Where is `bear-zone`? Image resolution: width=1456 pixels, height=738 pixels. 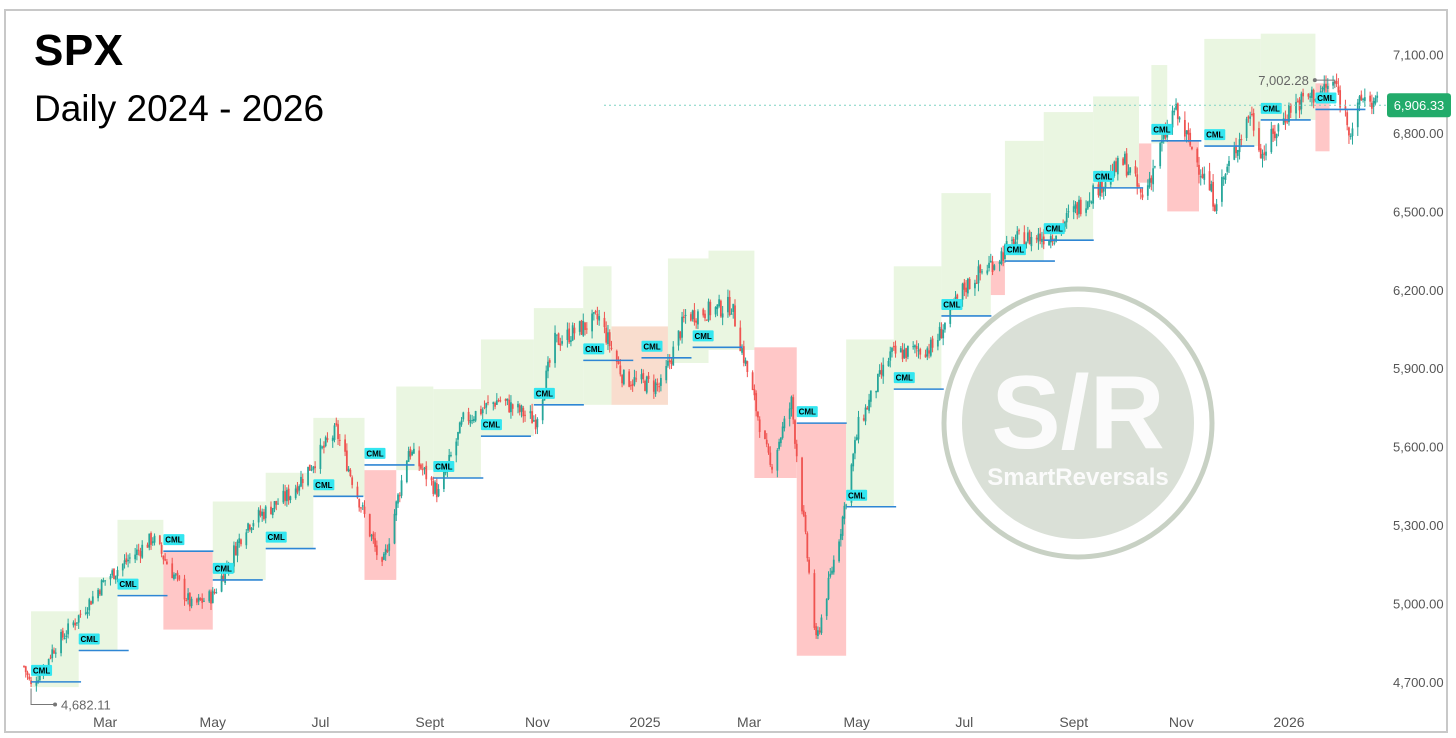
bear-zone is located at coordinates (1183, 176).